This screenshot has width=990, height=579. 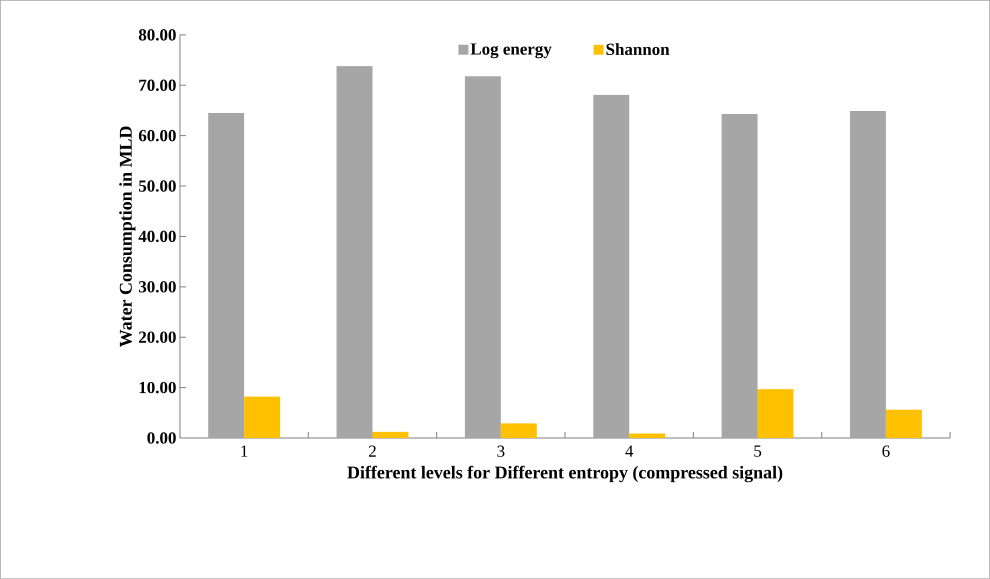 I want to click on y-axis-title: Water Consumption in MLD, so click(x=127, y=237).